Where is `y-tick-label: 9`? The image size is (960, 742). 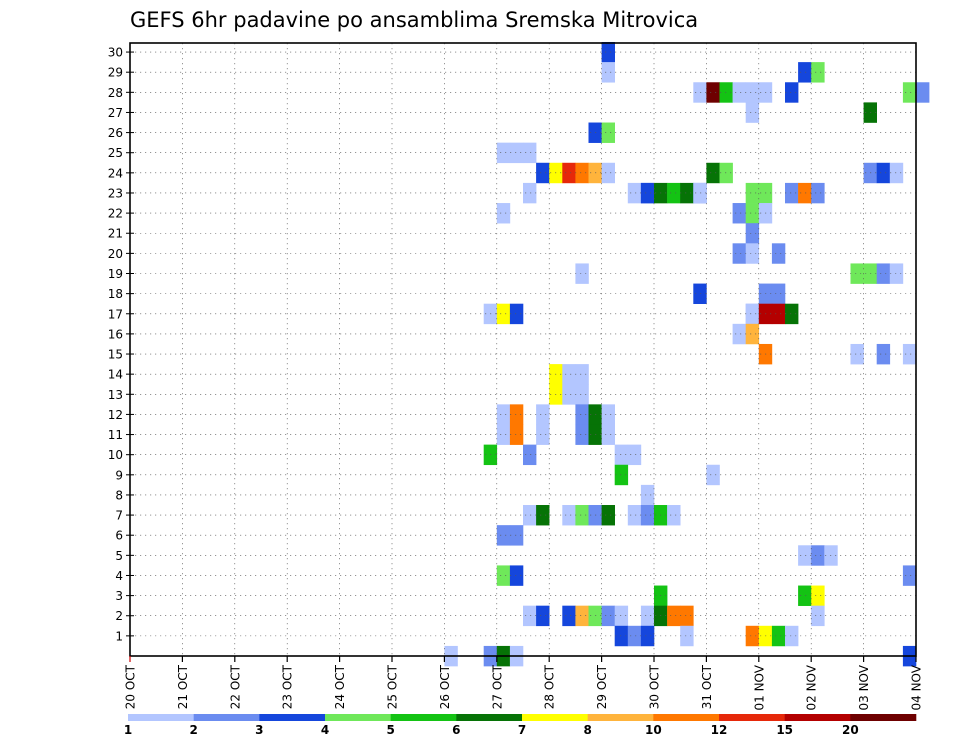
y-tick-label: 9 is located at coordinates (119, 475).